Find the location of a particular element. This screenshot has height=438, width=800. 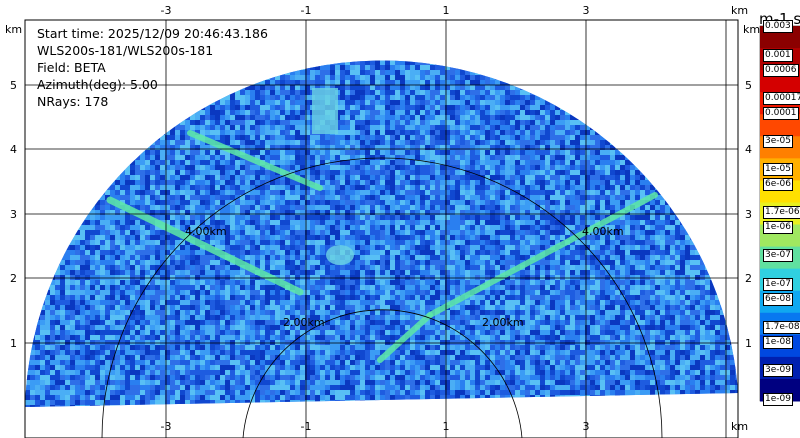

y-tick-label-left: 5 is located at coordinates (13, 85).